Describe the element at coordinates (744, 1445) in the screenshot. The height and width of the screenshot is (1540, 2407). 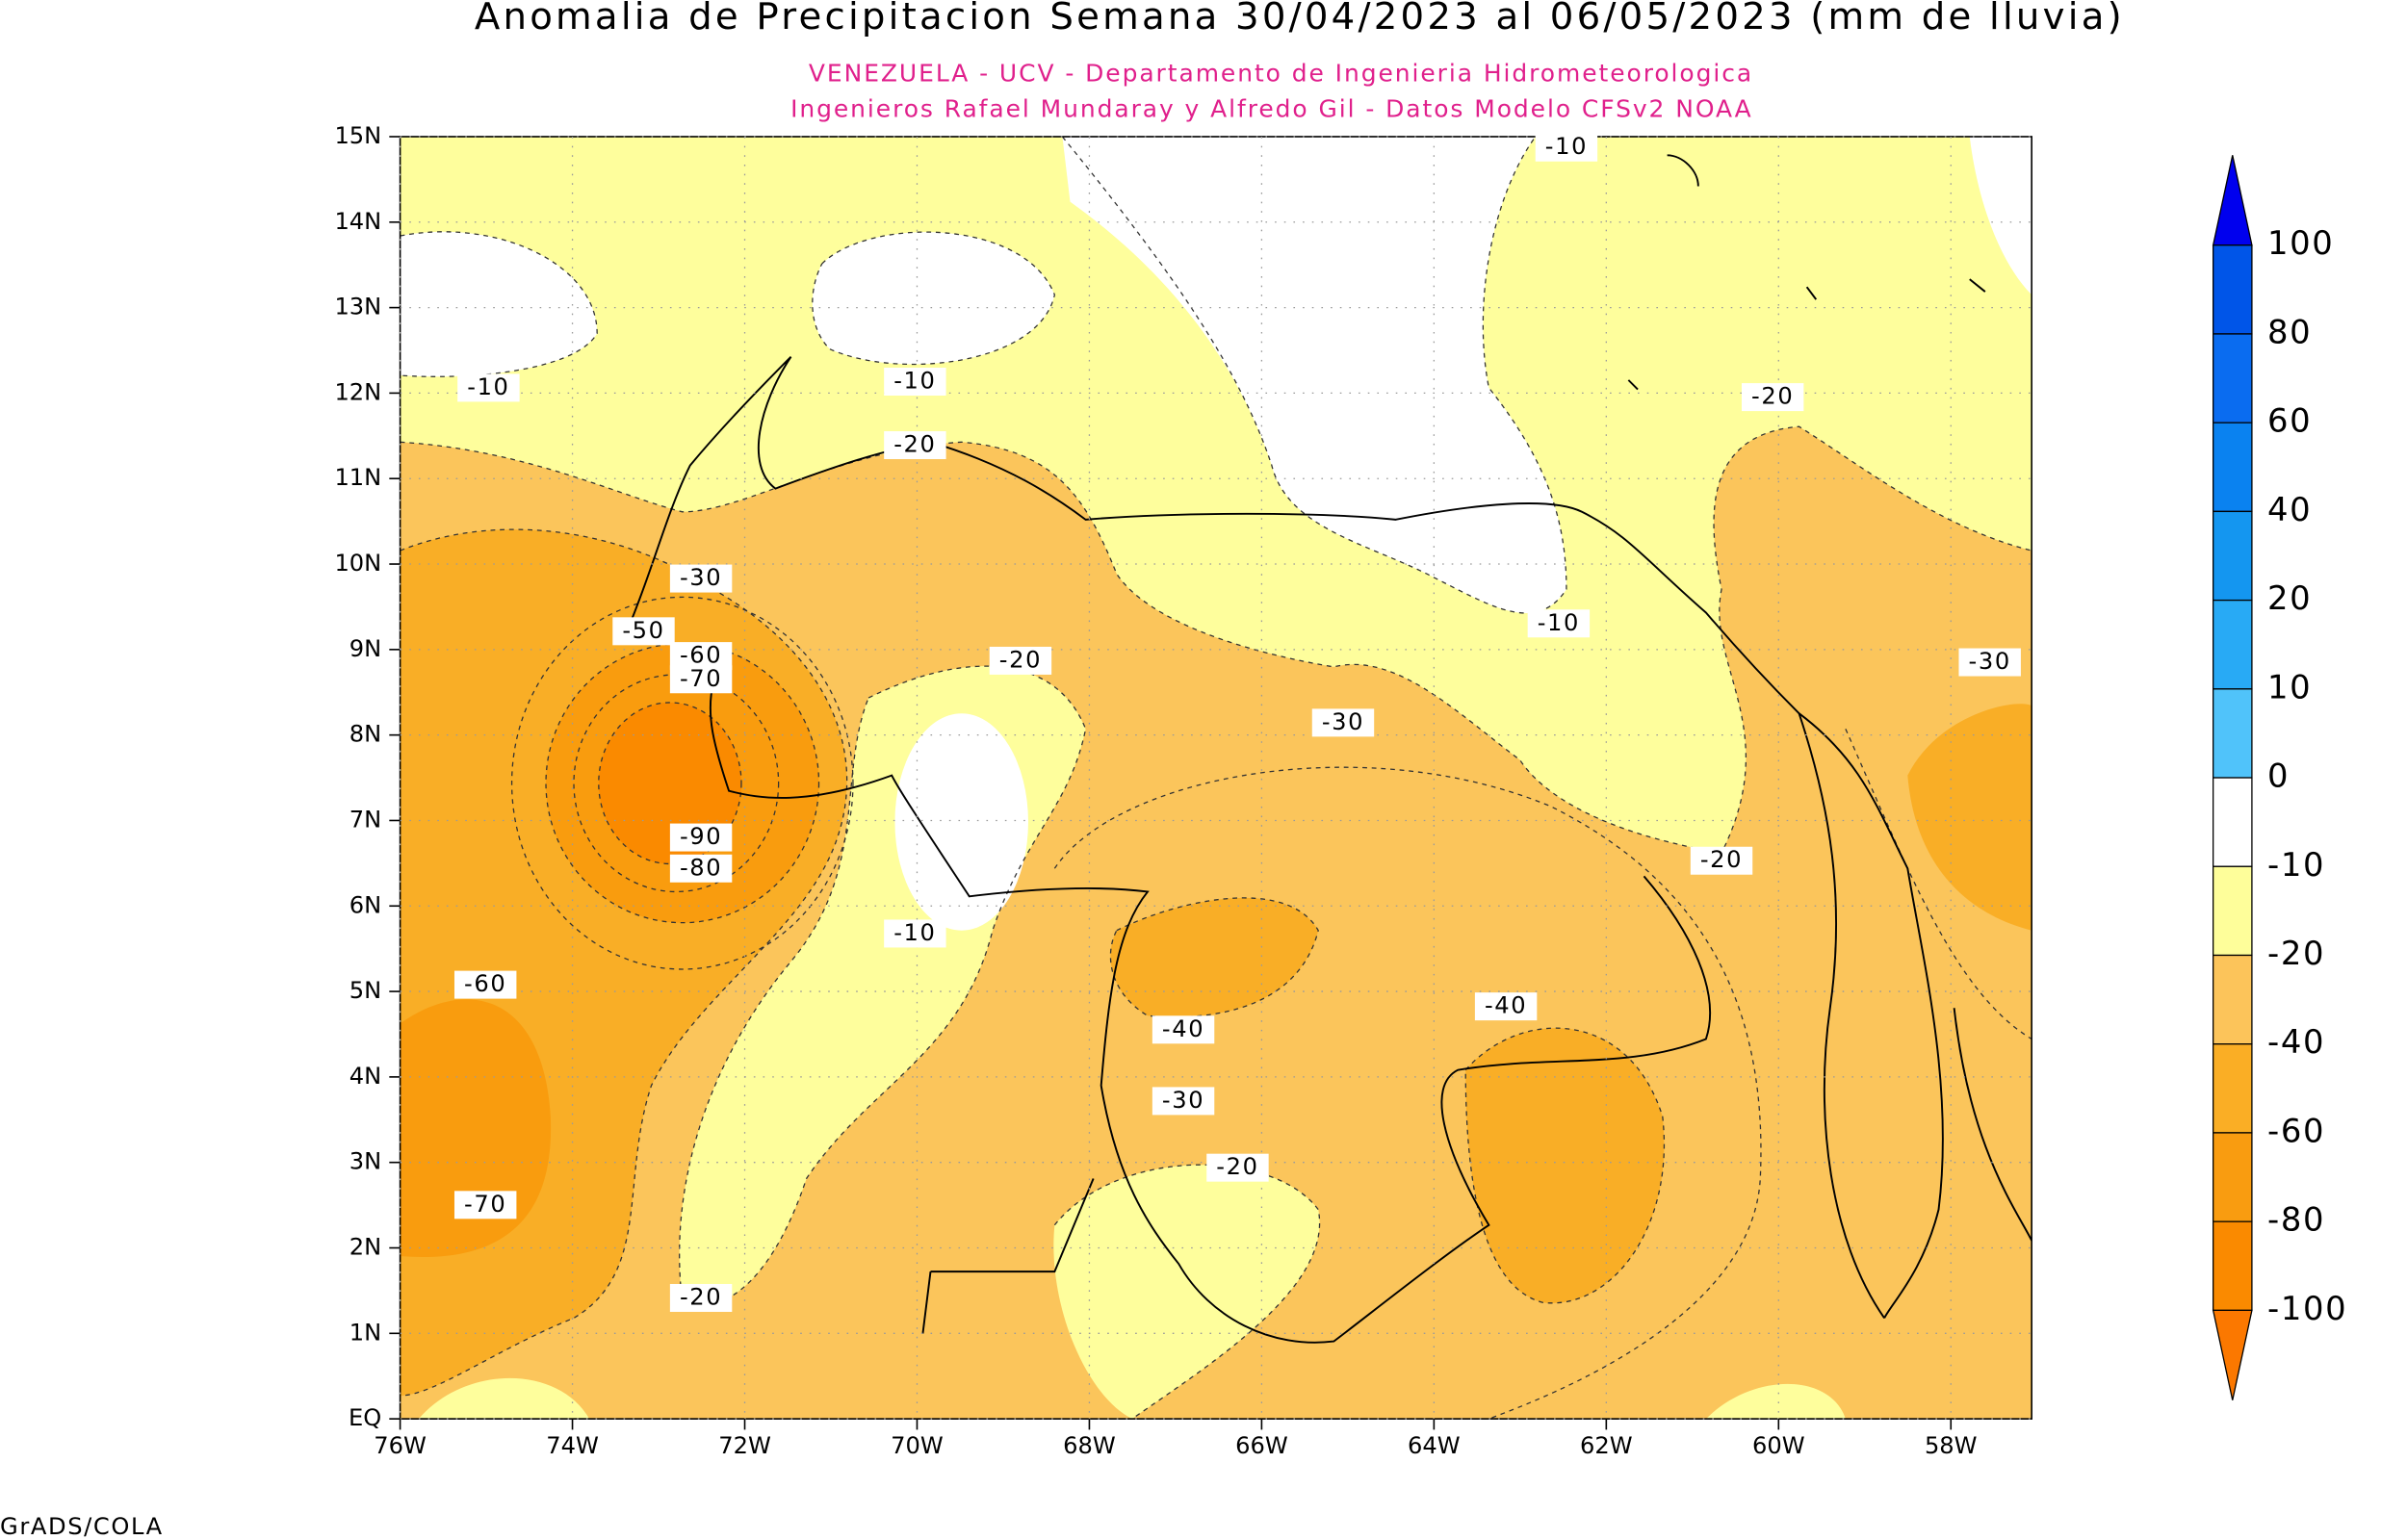
I see `lon-label: 72W` at that location.